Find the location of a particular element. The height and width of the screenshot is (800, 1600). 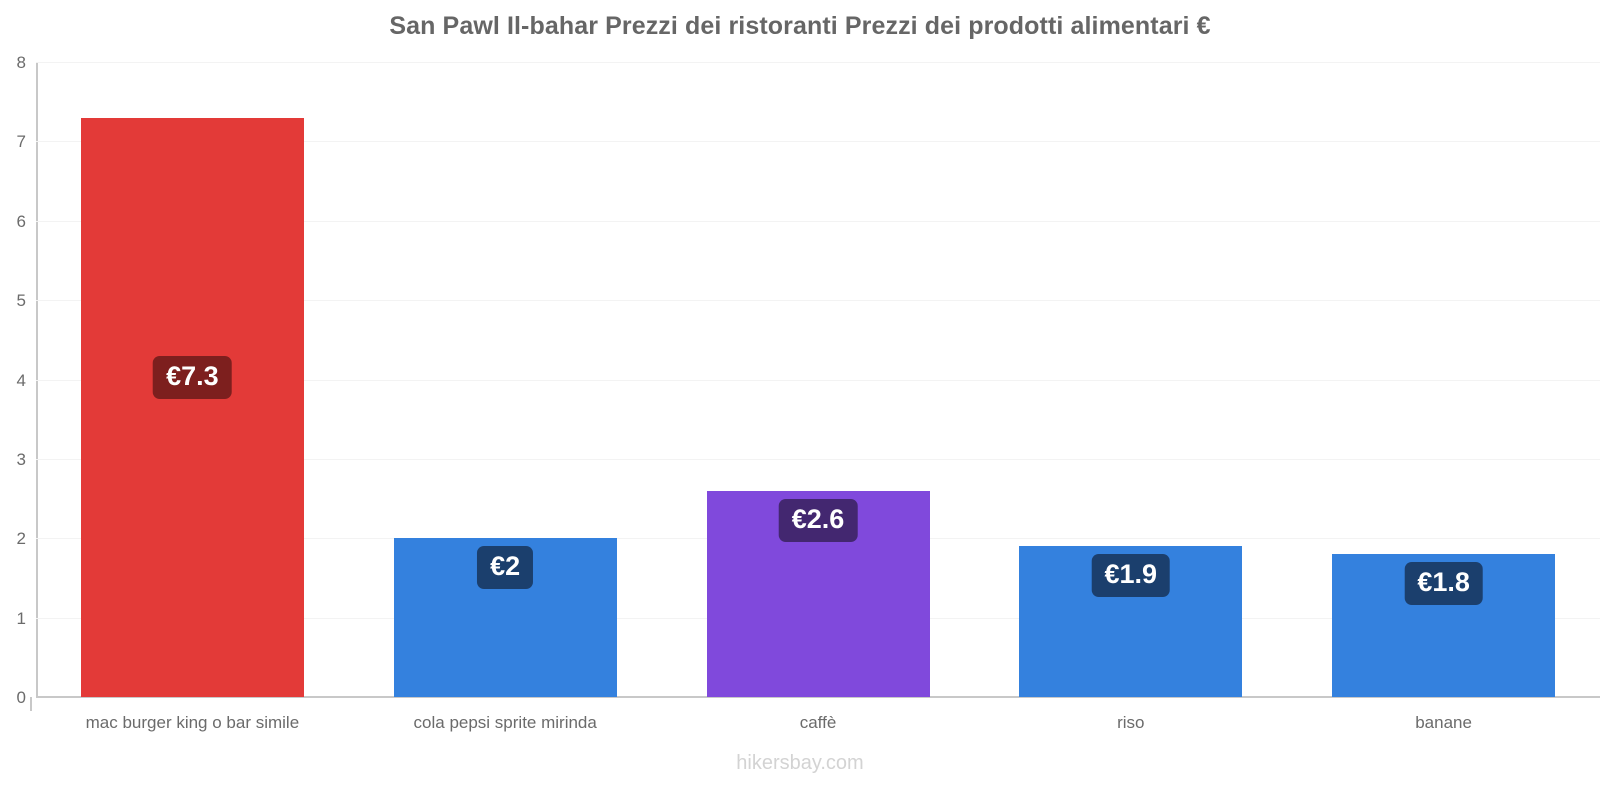

y-axis-tick-label: 0 is located at coordinates (21, 697).